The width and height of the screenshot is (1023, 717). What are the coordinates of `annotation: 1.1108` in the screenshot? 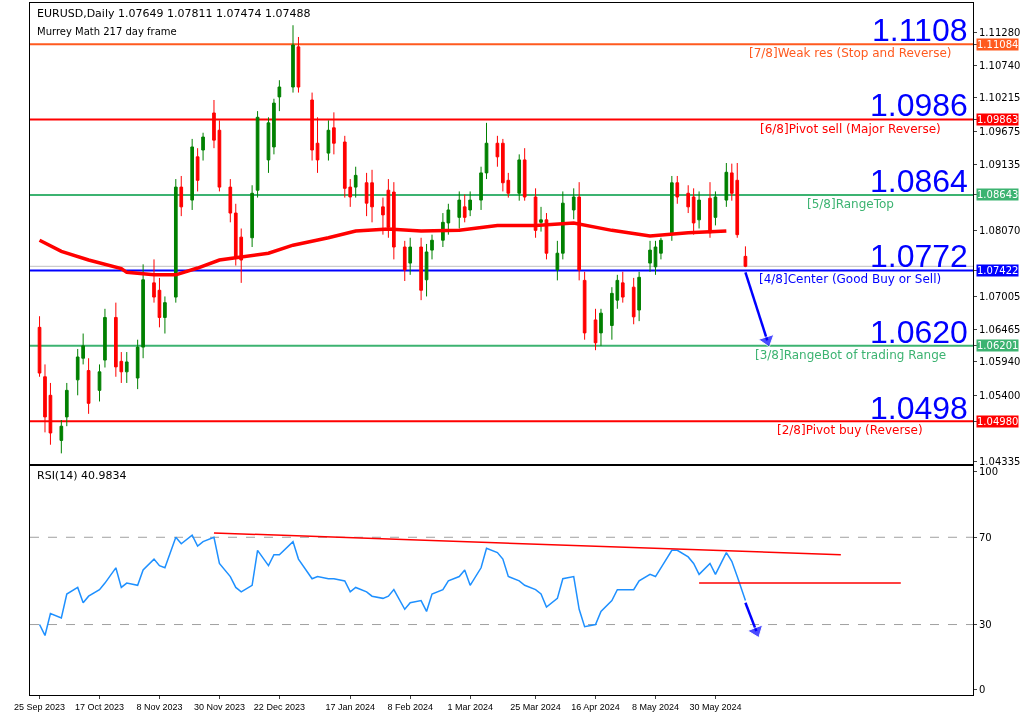 It's located at (920, 30).